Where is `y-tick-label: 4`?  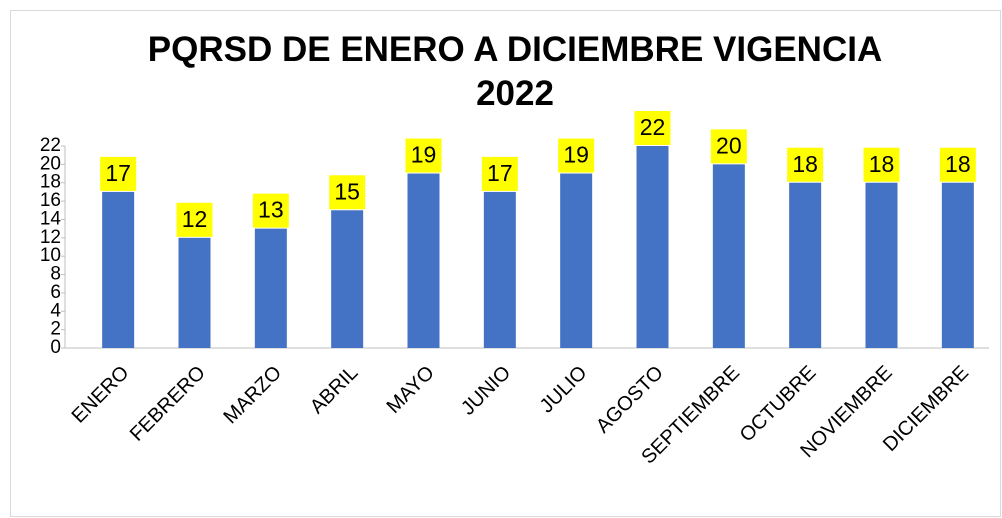 y-tick-label: 4 is located at coordinates (55, 310).